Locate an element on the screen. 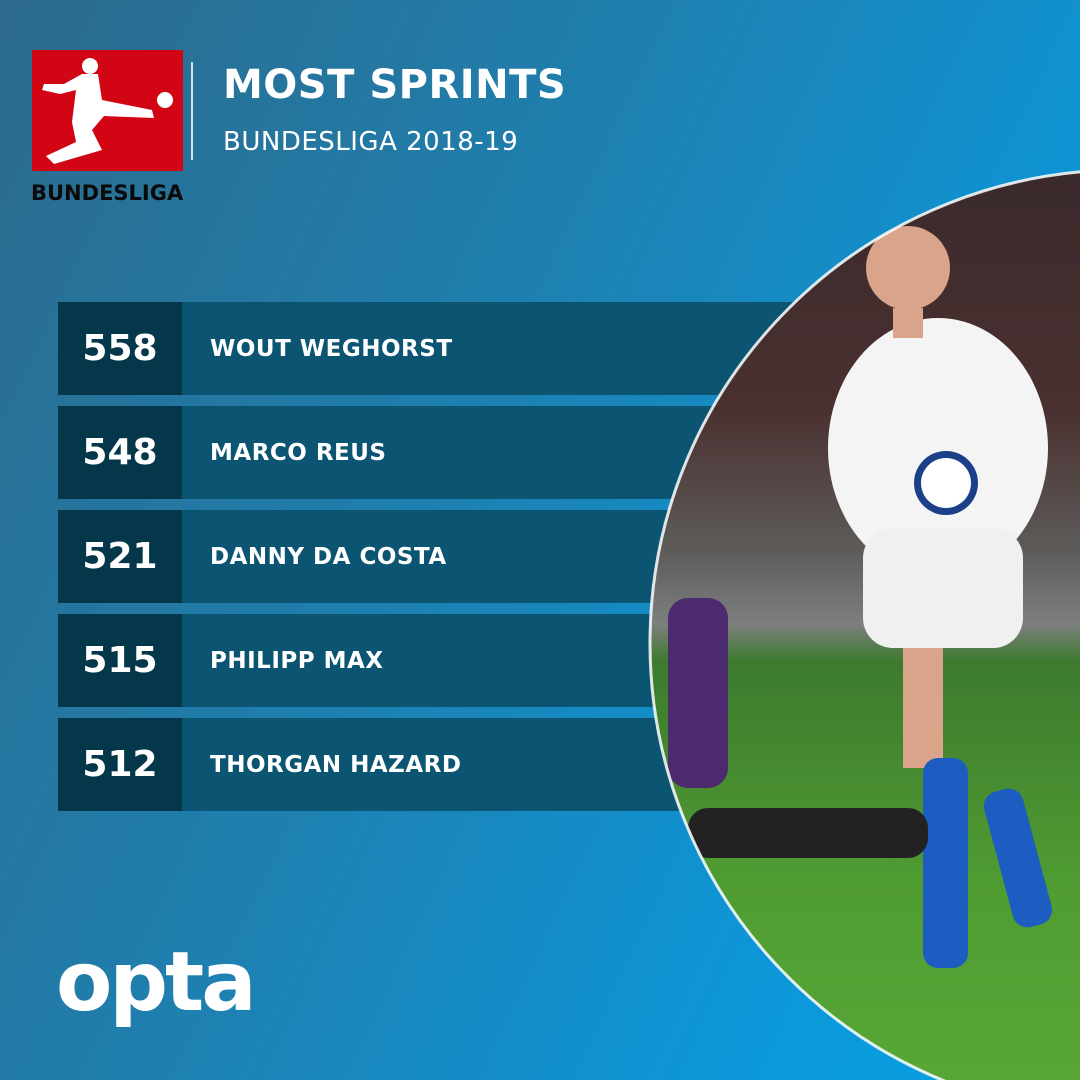 The image size is (1080, 1080). sprint-count: 512 is located at coordinates (120, 764).